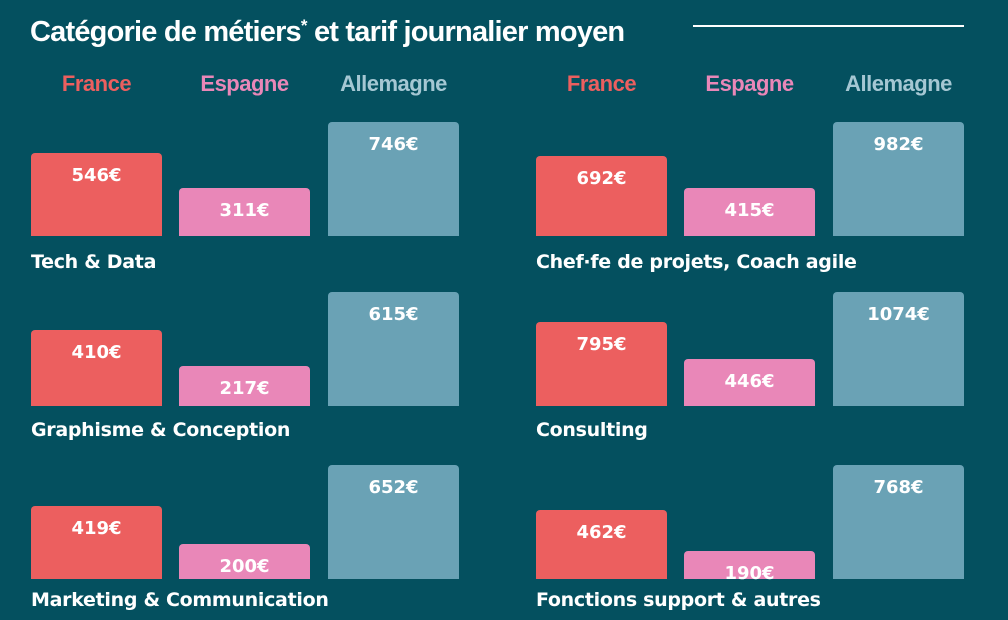 The height and width of the screenshot is (620, 1008). I want to click on category-label-marketing-communication: Marketing & Communication, so click(180, 600).